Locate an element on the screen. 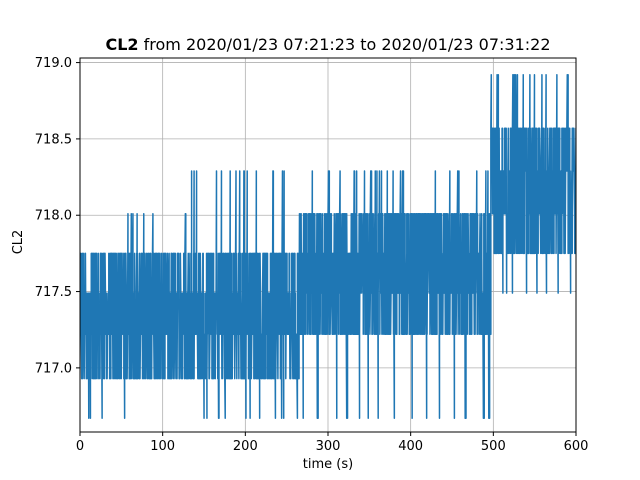 The width and height of the screenshot is (640, 480). x-tick-label: 0 is located at coordinates (80, 446).